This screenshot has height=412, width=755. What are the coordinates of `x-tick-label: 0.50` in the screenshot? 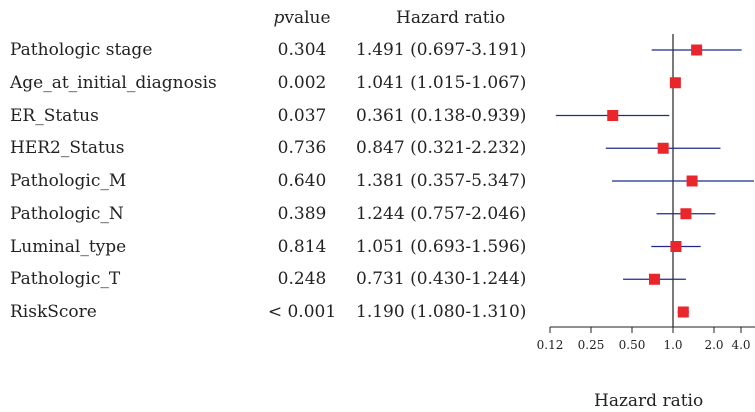 It's located at (632, 345).